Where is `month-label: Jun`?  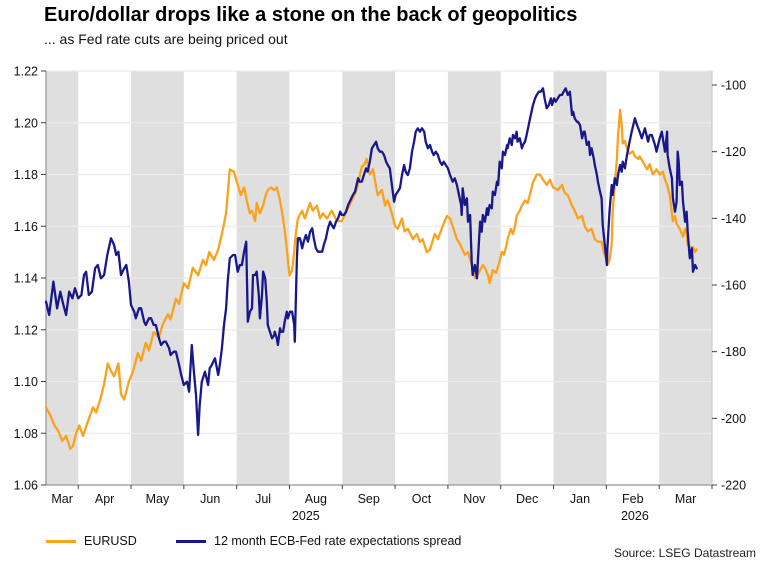 month-label: Jun is located at coordinates (210, 499).